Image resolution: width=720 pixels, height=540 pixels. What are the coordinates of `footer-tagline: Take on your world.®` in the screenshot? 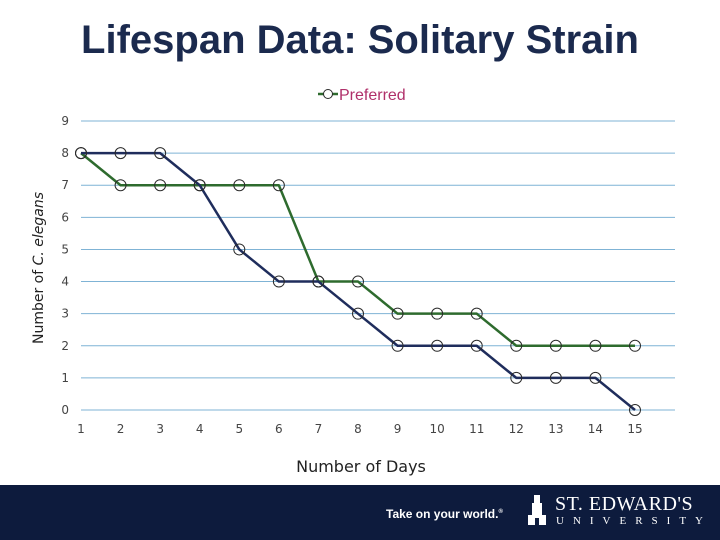 It's located at (444, 514).